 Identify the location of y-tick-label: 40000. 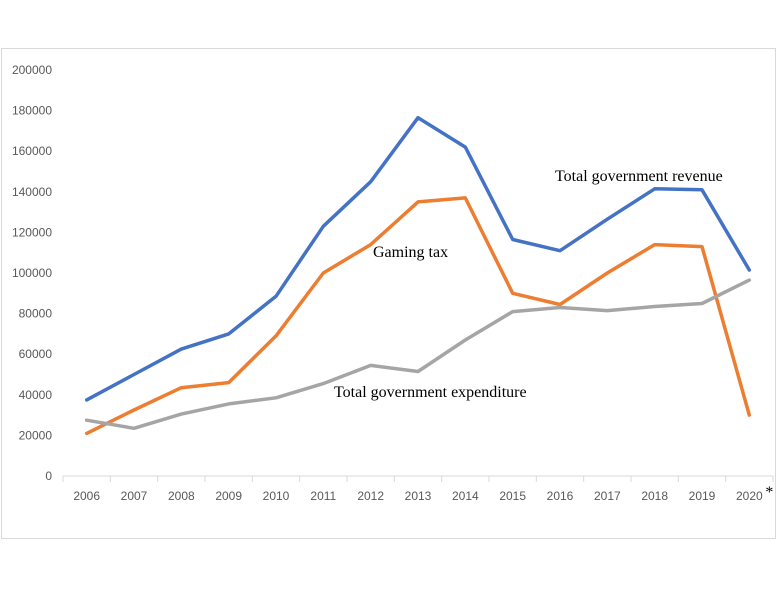
(36, 395).